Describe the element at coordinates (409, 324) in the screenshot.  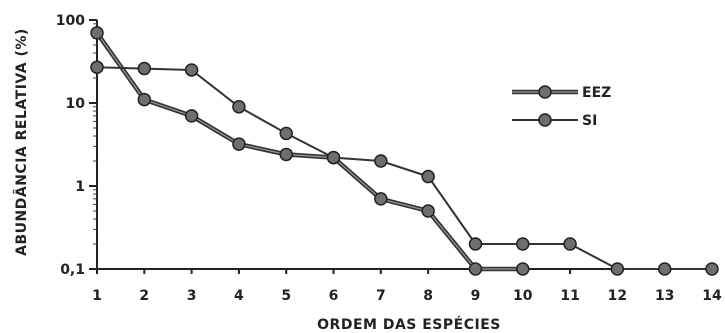
I see `x-axis-title: ORDEM DAS ESPÉCIES` at that location.